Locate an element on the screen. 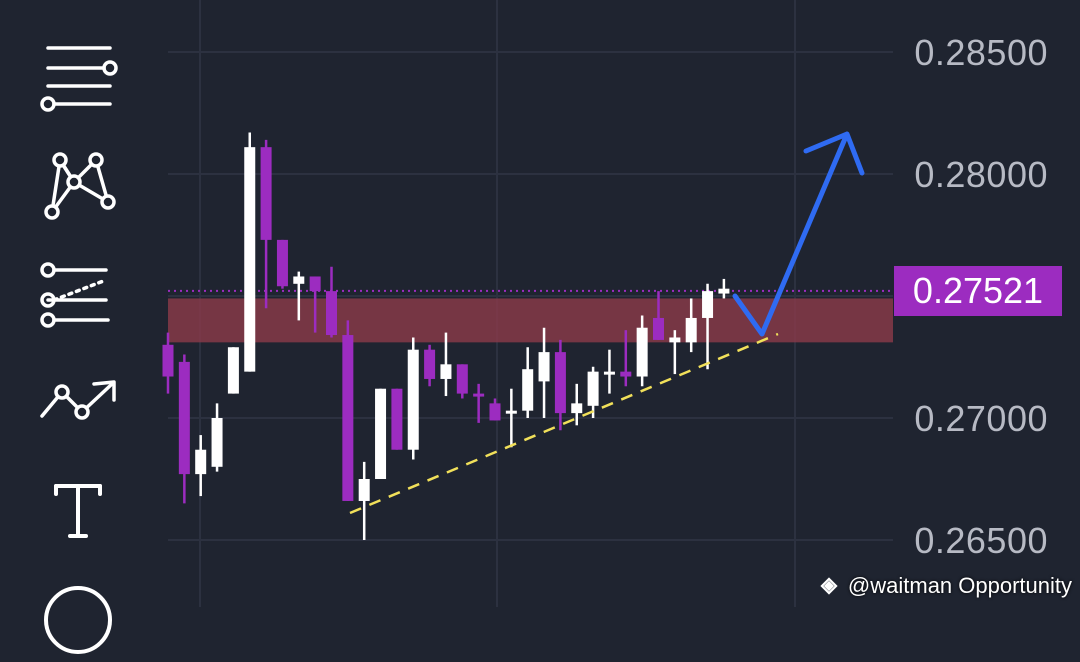 Image resolution: width=1080 pixels, height=662 pixels. horizontal-lines-tool is located at coordinates (78, 76).